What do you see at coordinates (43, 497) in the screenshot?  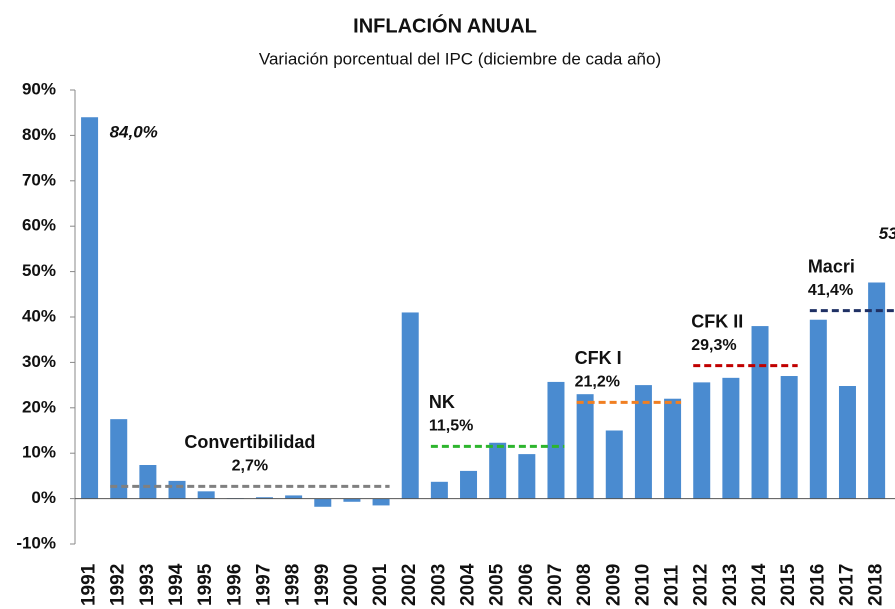 I see `y-tick-label: 0%` at bounding box center [43, 497].